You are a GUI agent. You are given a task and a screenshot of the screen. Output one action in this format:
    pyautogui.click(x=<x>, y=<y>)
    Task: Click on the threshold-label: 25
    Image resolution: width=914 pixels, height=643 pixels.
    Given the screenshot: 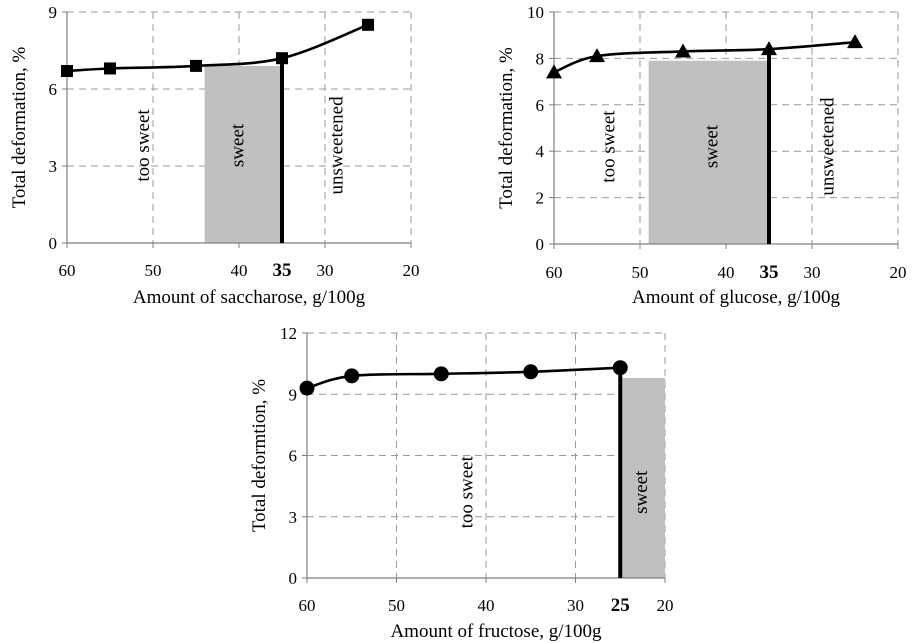 What is the action you would take?
    pyautogui.click(x=620, y=605)
    